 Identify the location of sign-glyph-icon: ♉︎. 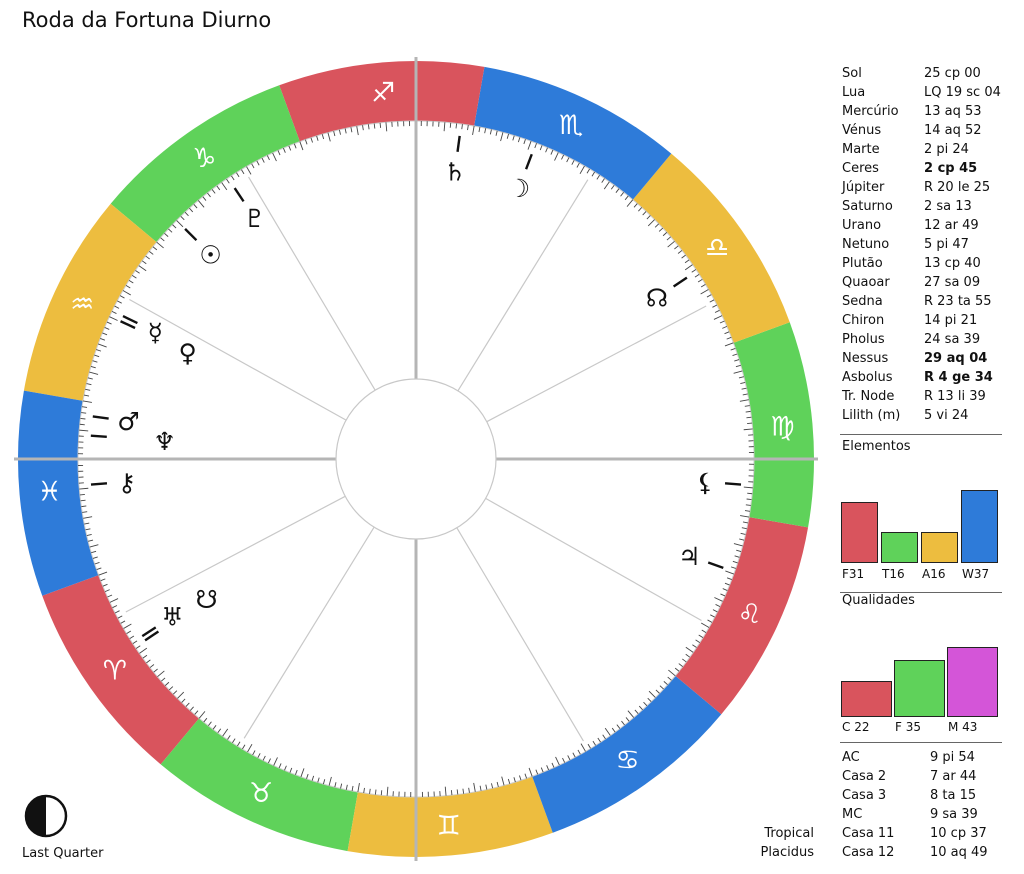
(261, 793).